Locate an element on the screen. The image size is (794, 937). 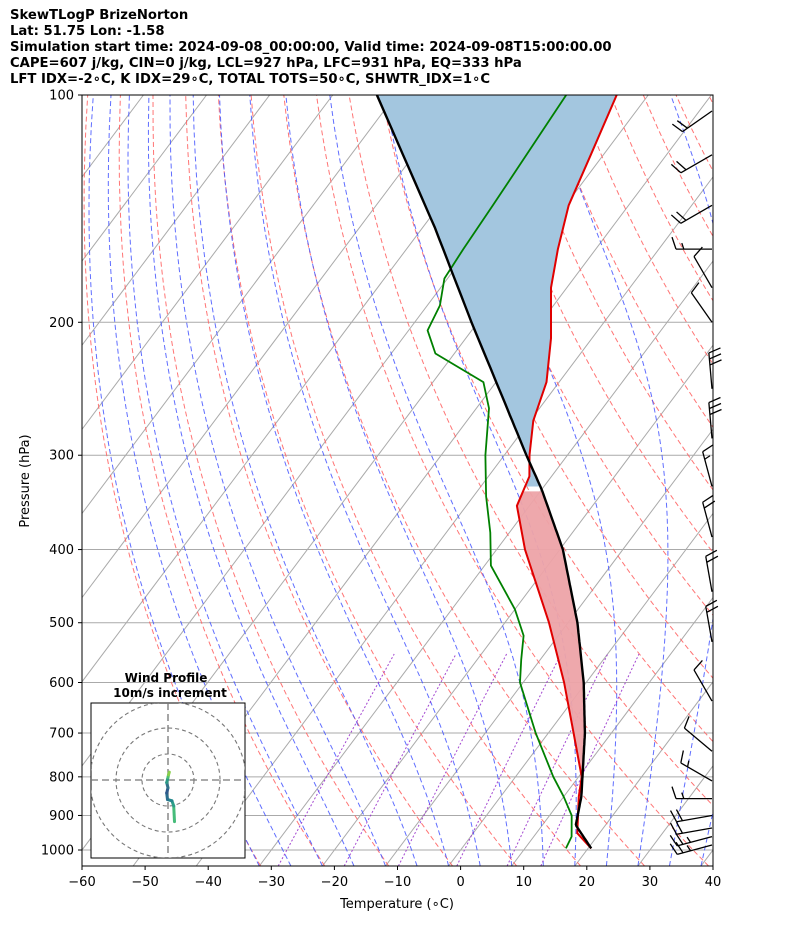
y-tick-label: 1000 is located at coordinates (57, 851).